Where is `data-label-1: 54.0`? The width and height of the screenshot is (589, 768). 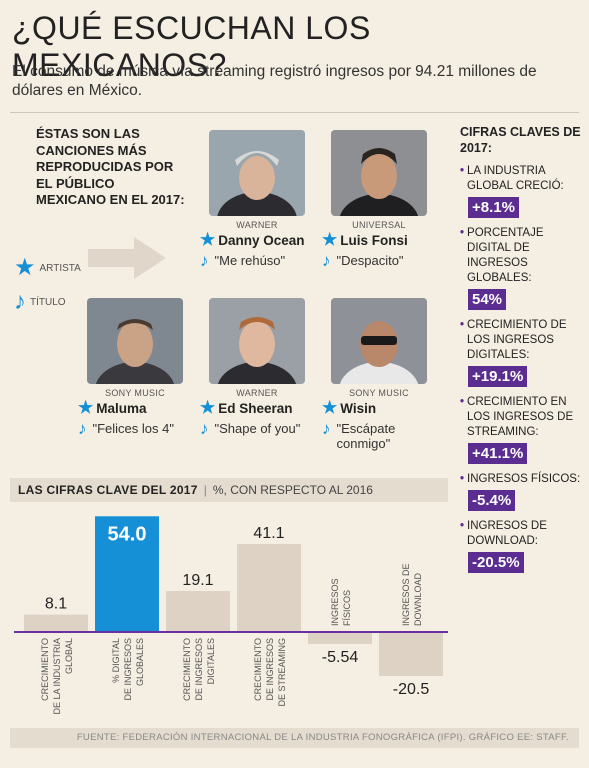
data-label-1: 54.0 is located at coordinates (127, 534).